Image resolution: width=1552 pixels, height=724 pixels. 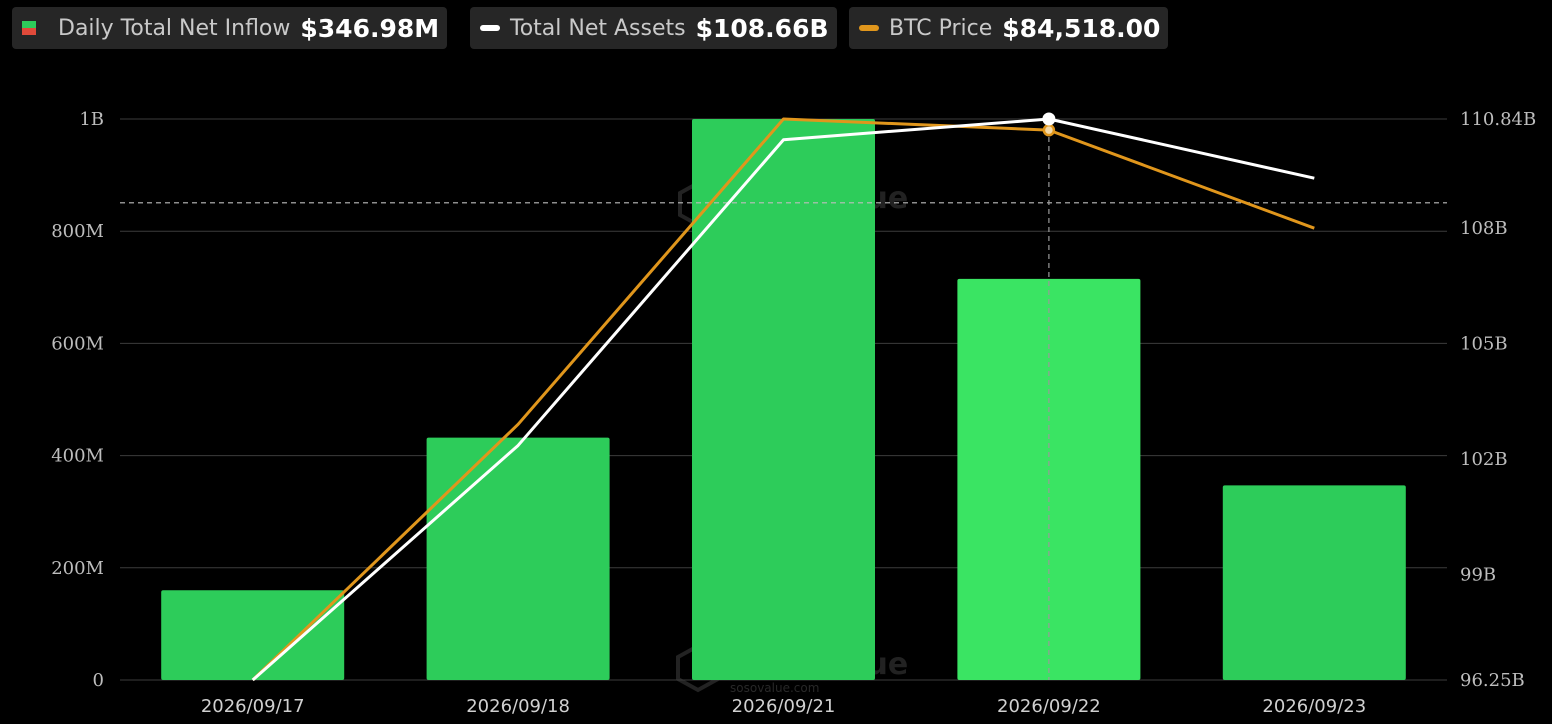 I want to click on btc-line-swatch-icon, so click(x=869, y=28).